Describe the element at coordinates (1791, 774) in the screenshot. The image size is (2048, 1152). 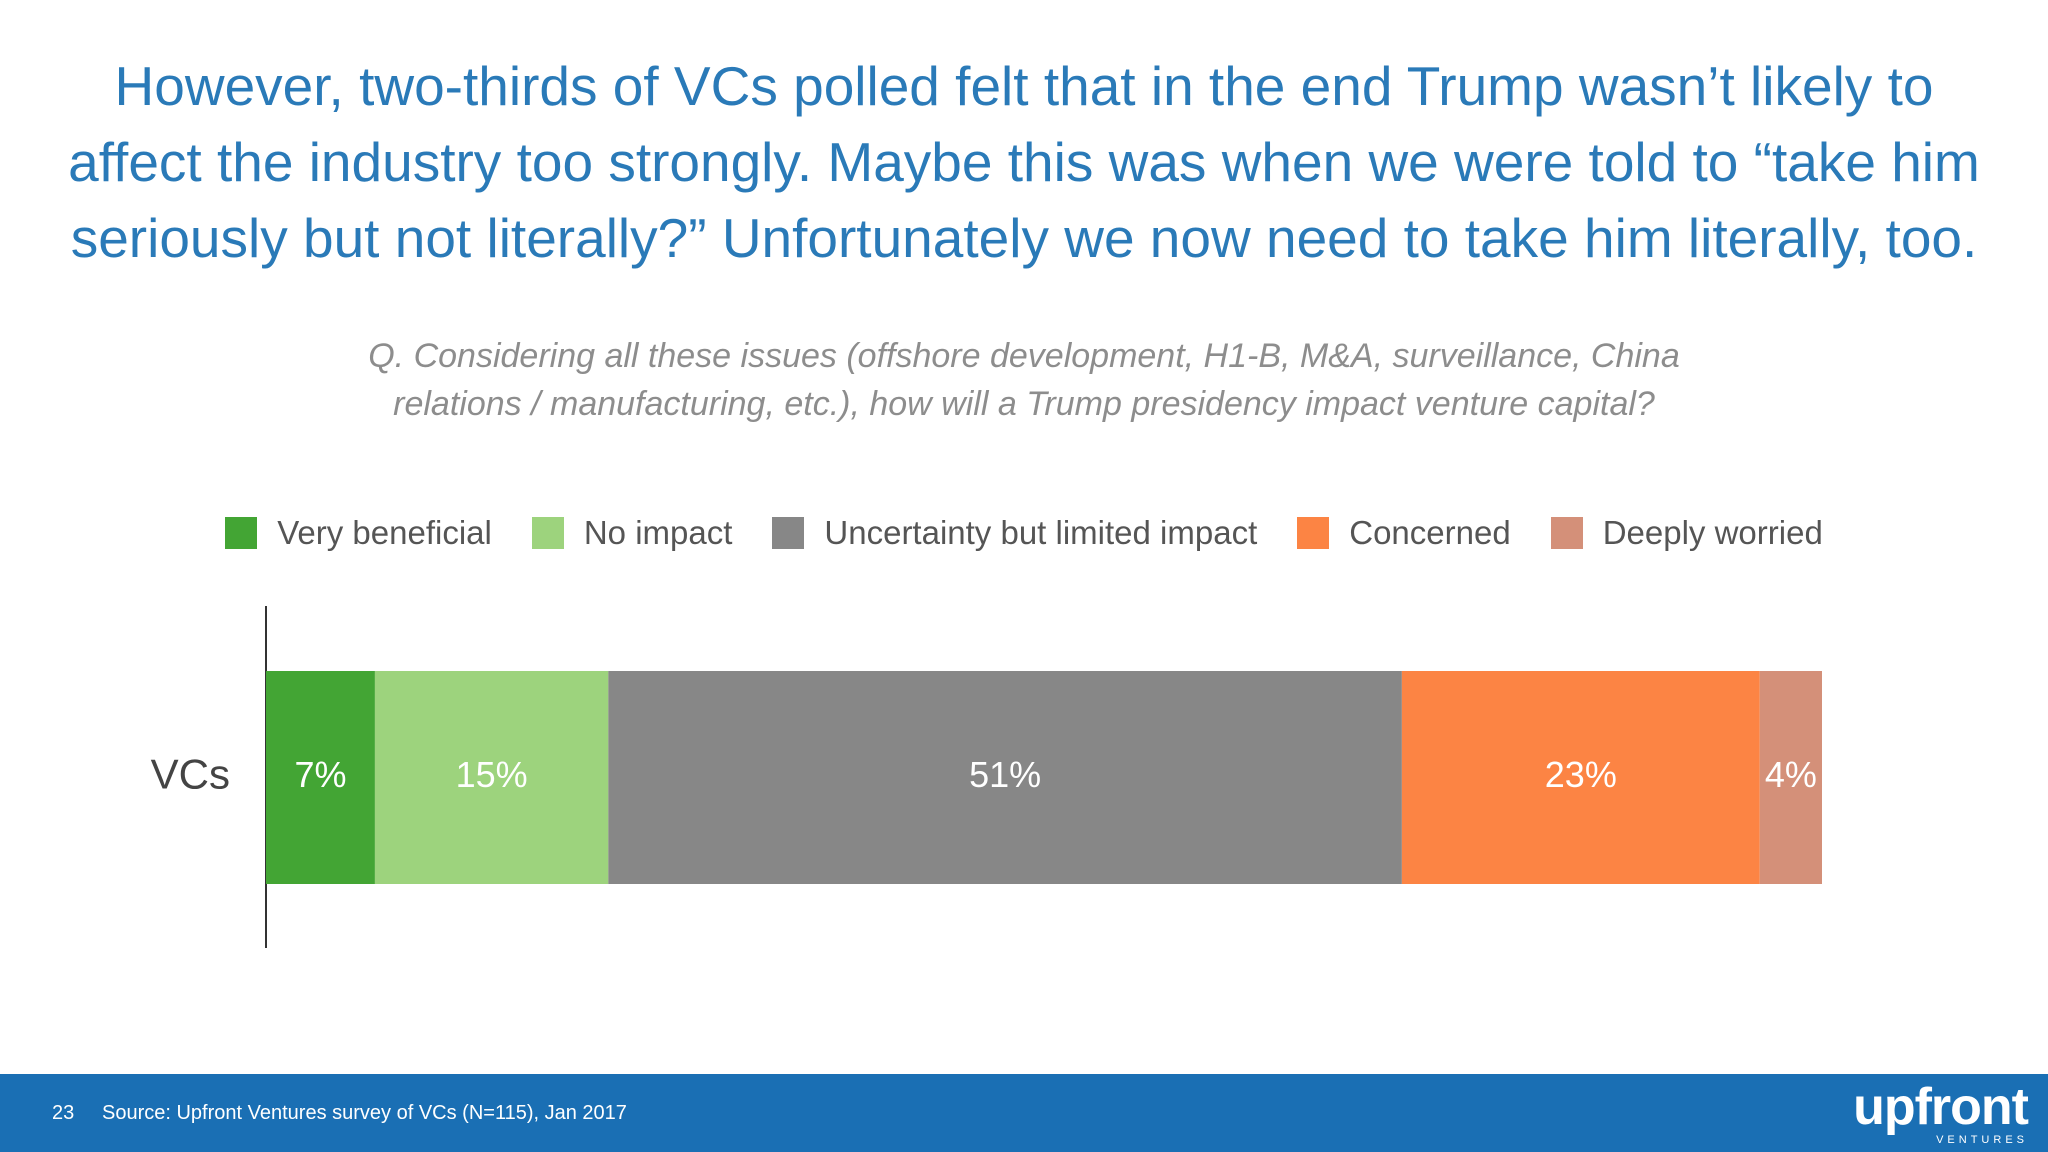
I see `data-label-deeply-worried: 4%` at that location.